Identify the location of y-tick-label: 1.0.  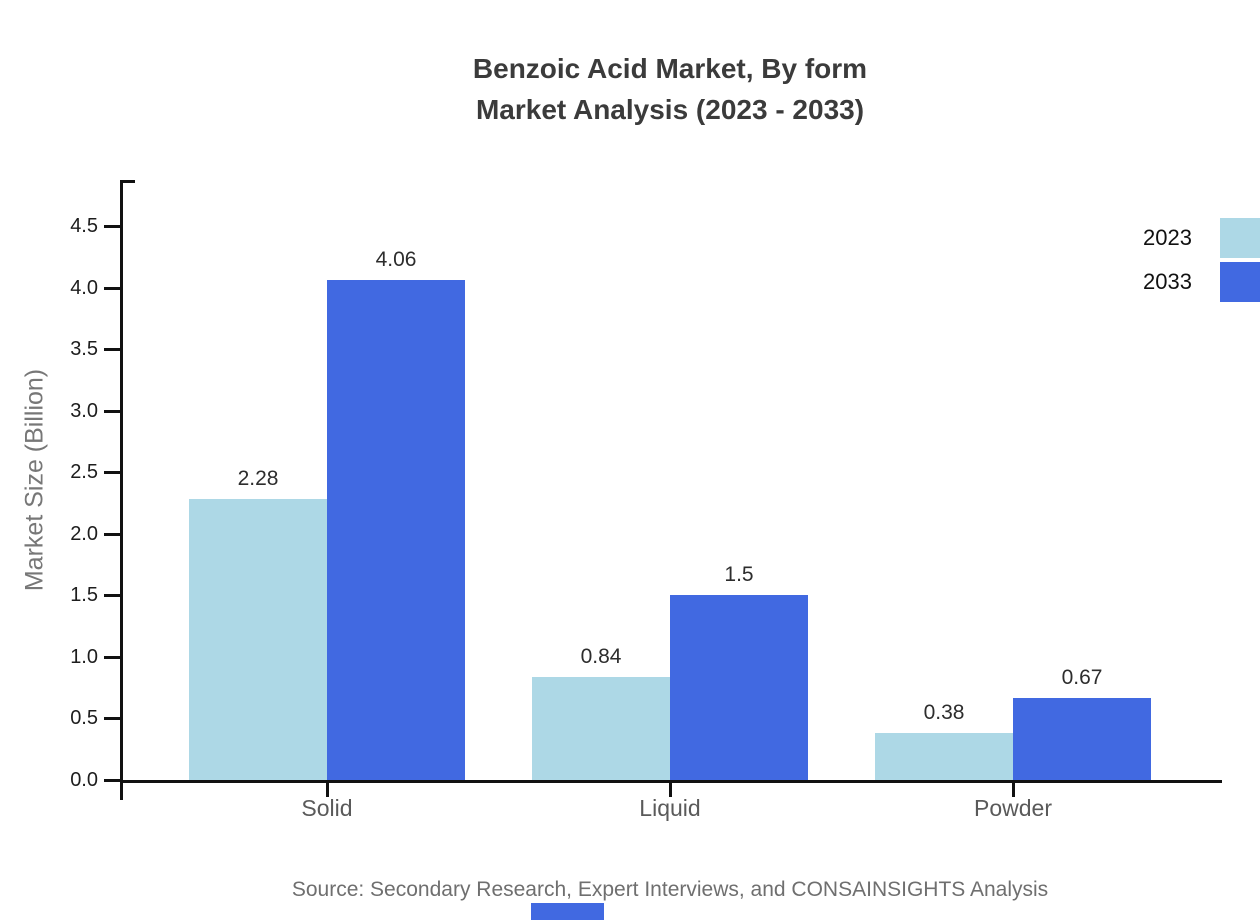
(84, 656).